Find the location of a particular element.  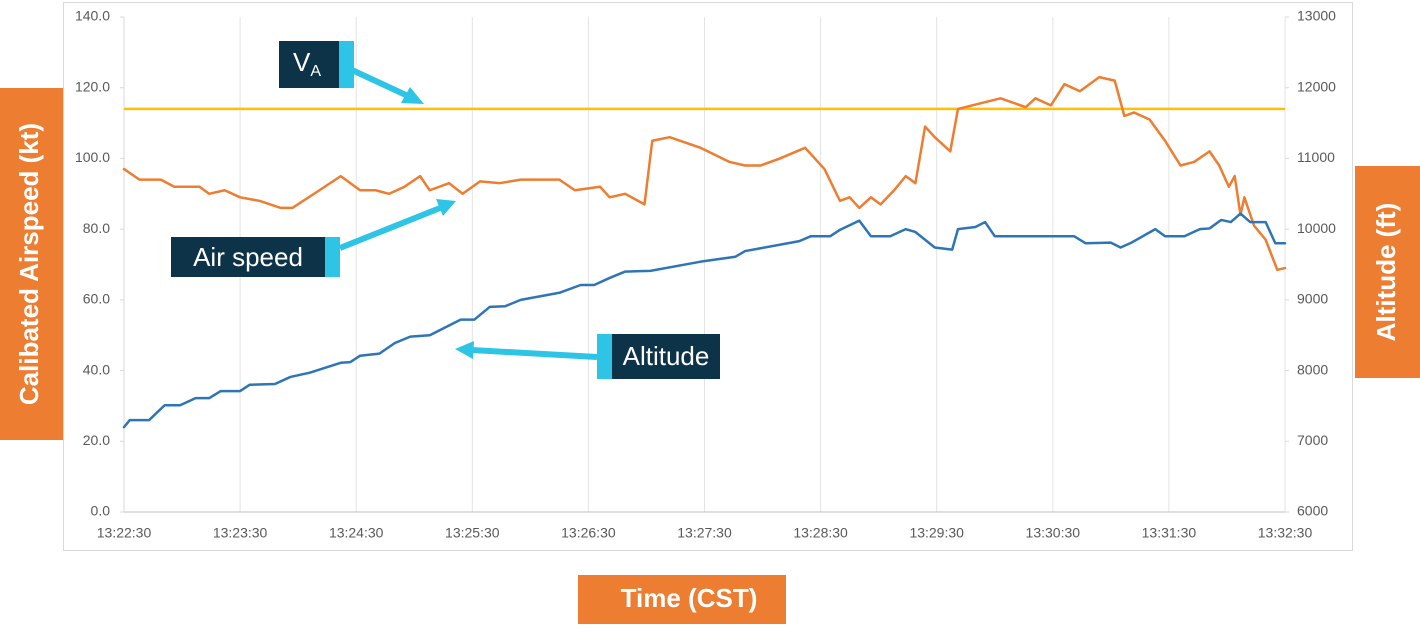

altitude-label: Altitude is located at coordinates (666, 356).